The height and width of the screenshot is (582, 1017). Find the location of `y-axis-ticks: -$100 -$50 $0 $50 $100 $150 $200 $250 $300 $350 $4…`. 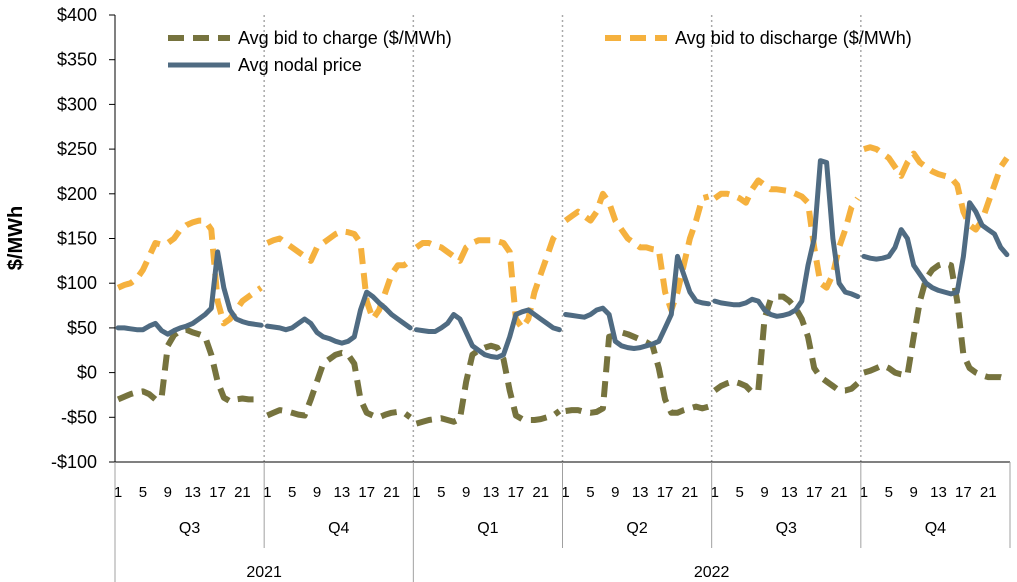

y-axis-ticks: -$100 -$50 $0 $50 $100 $150 $200 $250 $300 $350 $4… is located at coordinates (83, 238).